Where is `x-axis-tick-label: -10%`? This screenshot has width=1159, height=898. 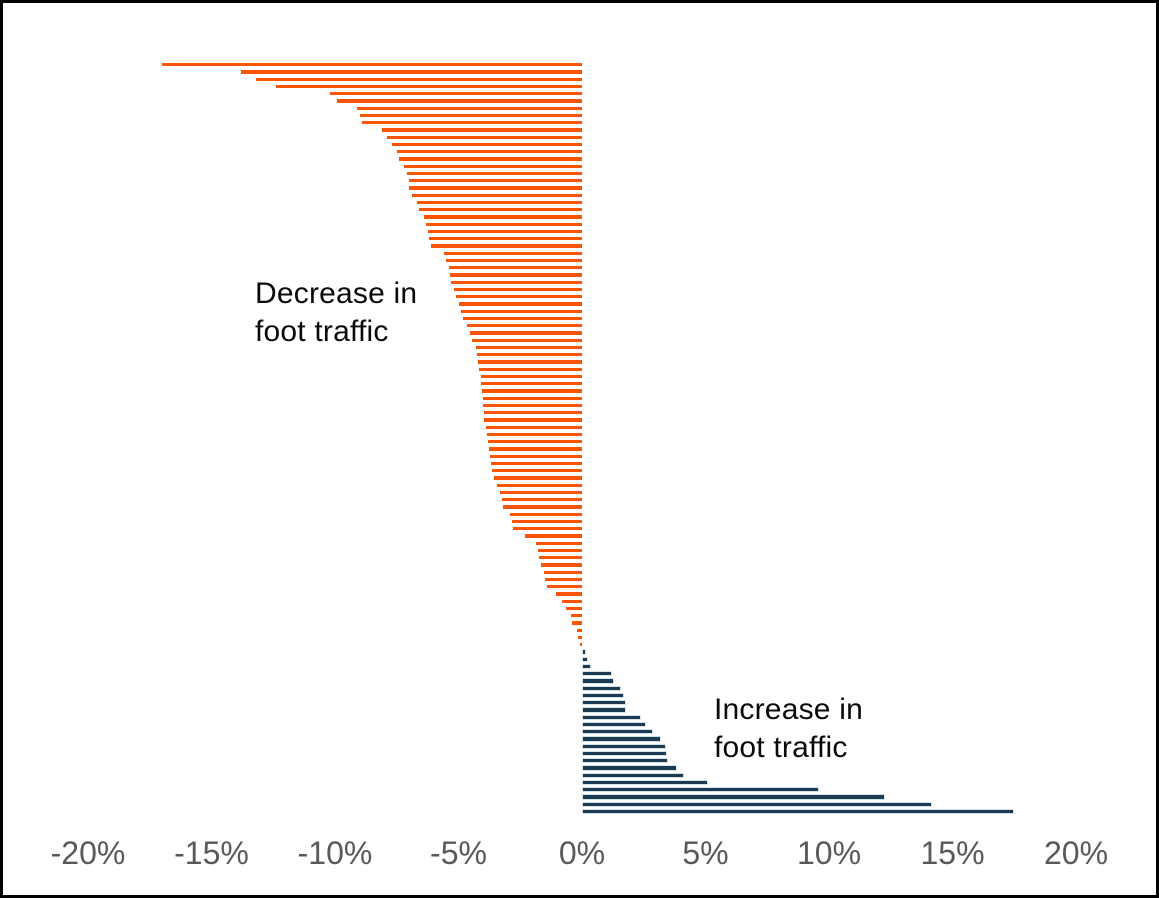 x-axis-tick-label: -10% is located at coordinates (335, 853).